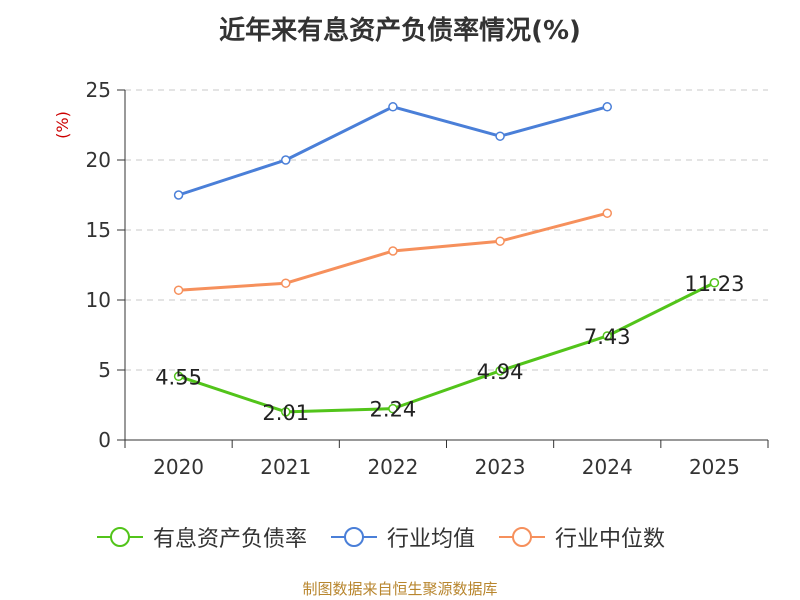 This screenshot has width=800, height=600. What do you see at coordinates (610, 539) in the screenshot?
I see `legend-label: 行业中位数` at bounding box center [610, 539].